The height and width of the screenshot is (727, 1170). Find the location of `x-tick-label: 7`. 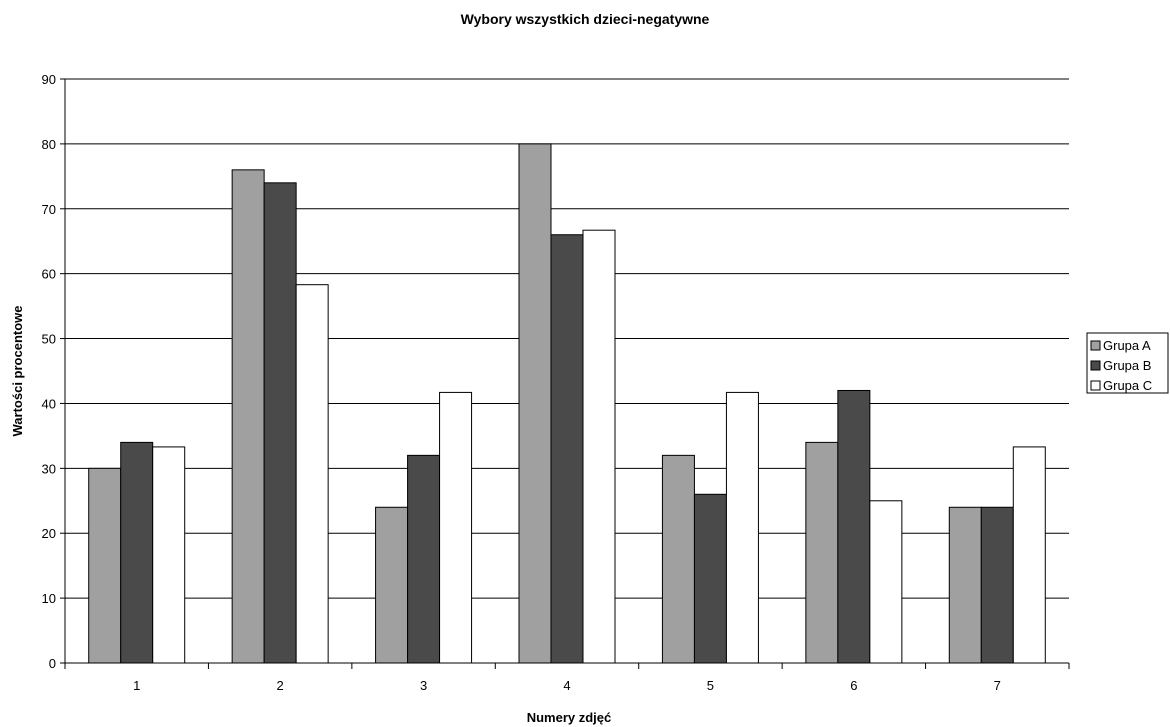

x-tick-label: 7 is located at coordinates (997, 685).